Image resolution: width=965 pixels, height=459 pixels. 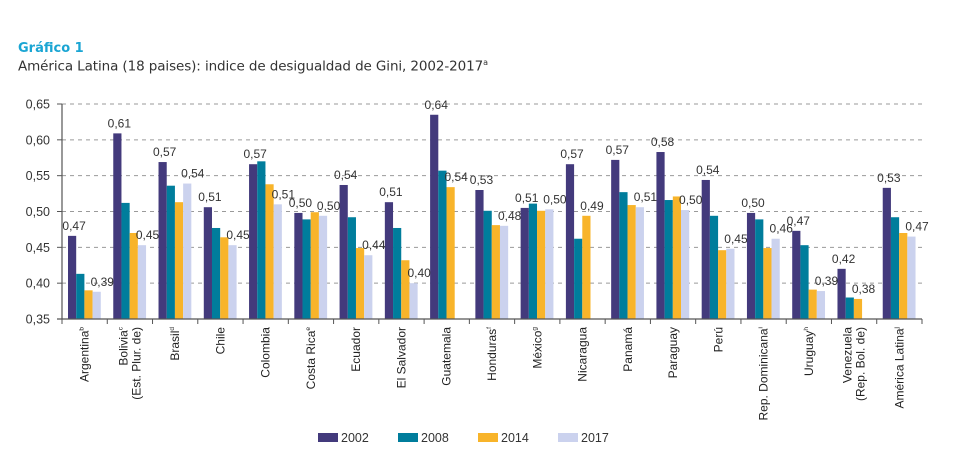 What do you see at coordinates (51, 48) in the screenshot?
I see `chart-kicker: Gráfico 1` at bounding box center [51, 48].